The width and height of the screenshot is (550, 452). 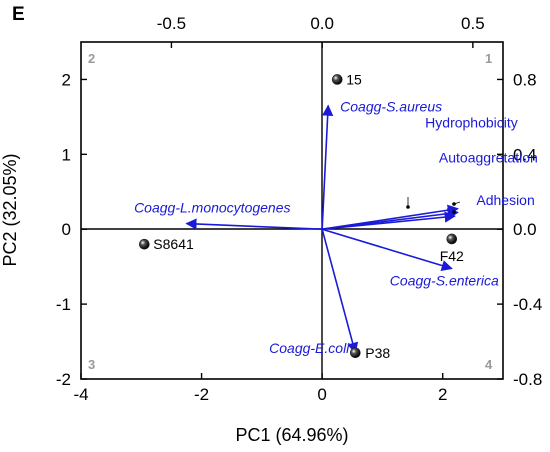 What do you see at coordinates (91, 58) in the screenshot?
I see `quadrant-label-2: 2` at bounding box center [91, 58].